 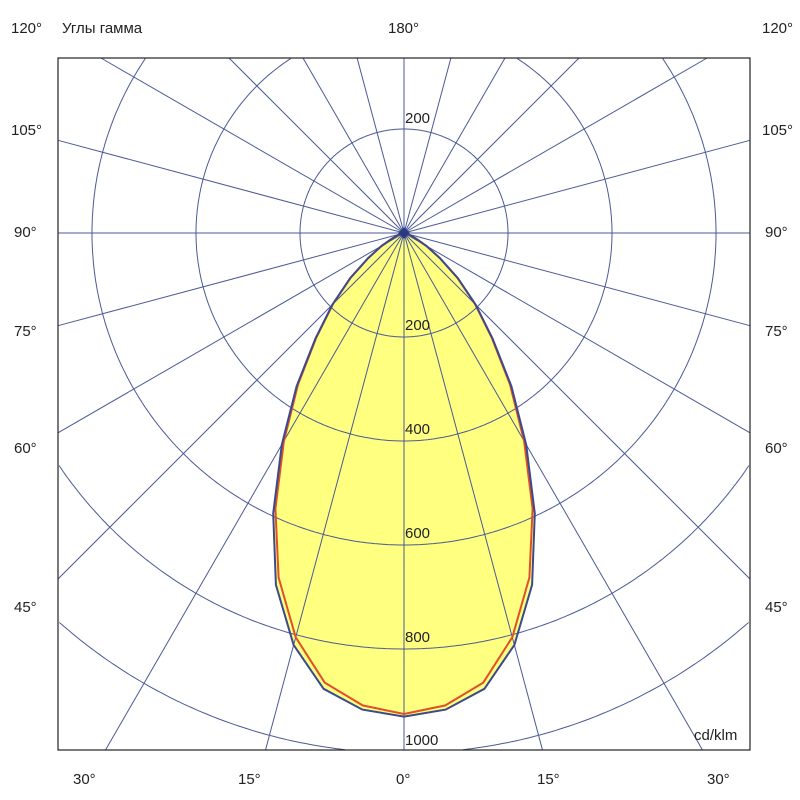 What do you see at coordinates (25, 448) in the screenshot?
I see `left-angle-label: 60°` at bounding box center [25, 448].